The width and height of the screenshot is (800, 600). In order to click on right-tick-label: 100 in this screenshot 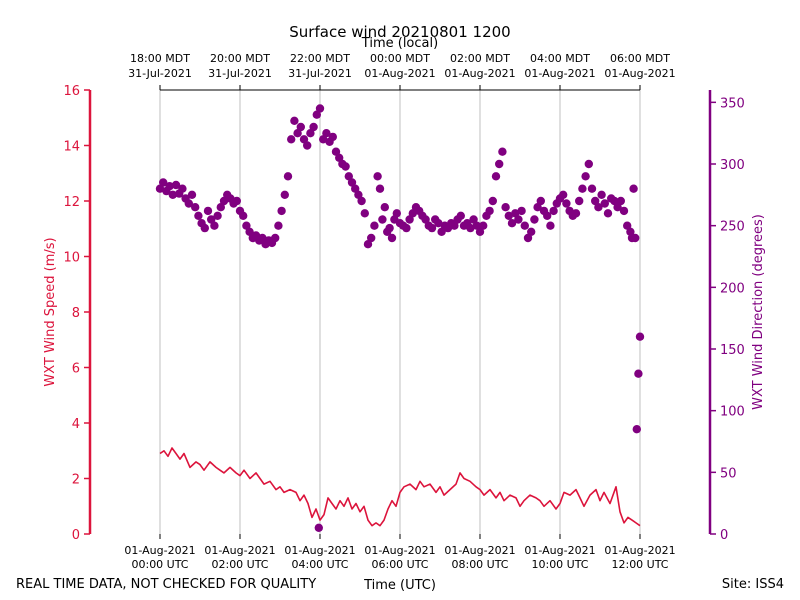, I will do `click(732, 412)`.